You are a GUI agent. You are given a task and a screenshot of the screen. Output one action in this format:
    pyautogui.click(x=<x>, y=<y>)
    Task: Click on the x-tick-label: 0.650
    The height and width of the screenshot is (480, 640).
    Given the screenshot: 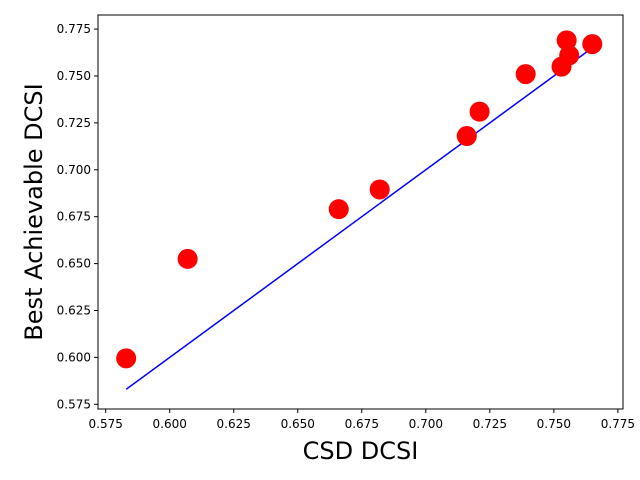 What is the action you would take?
    pyautogui.click(x=298, y=424)
    